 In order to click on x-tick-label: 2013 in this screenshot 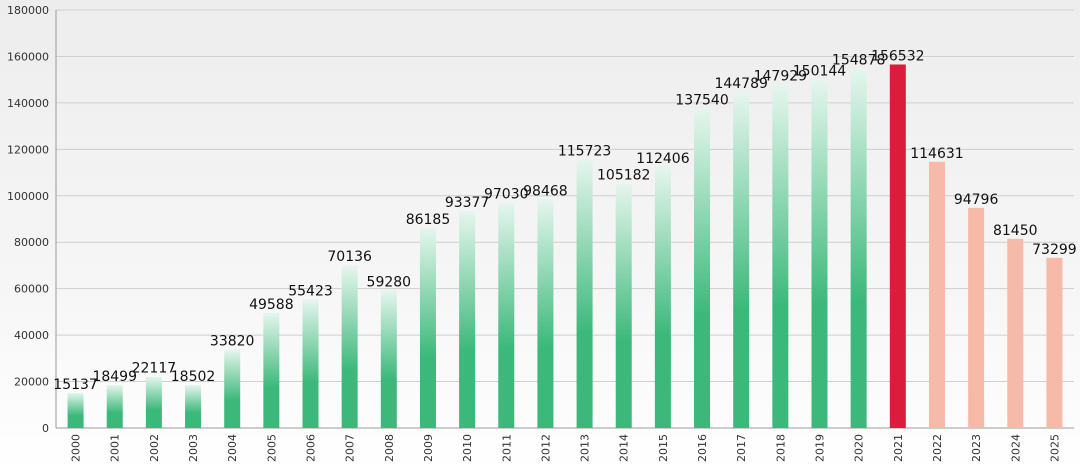, I will do `click(585, 448)`.